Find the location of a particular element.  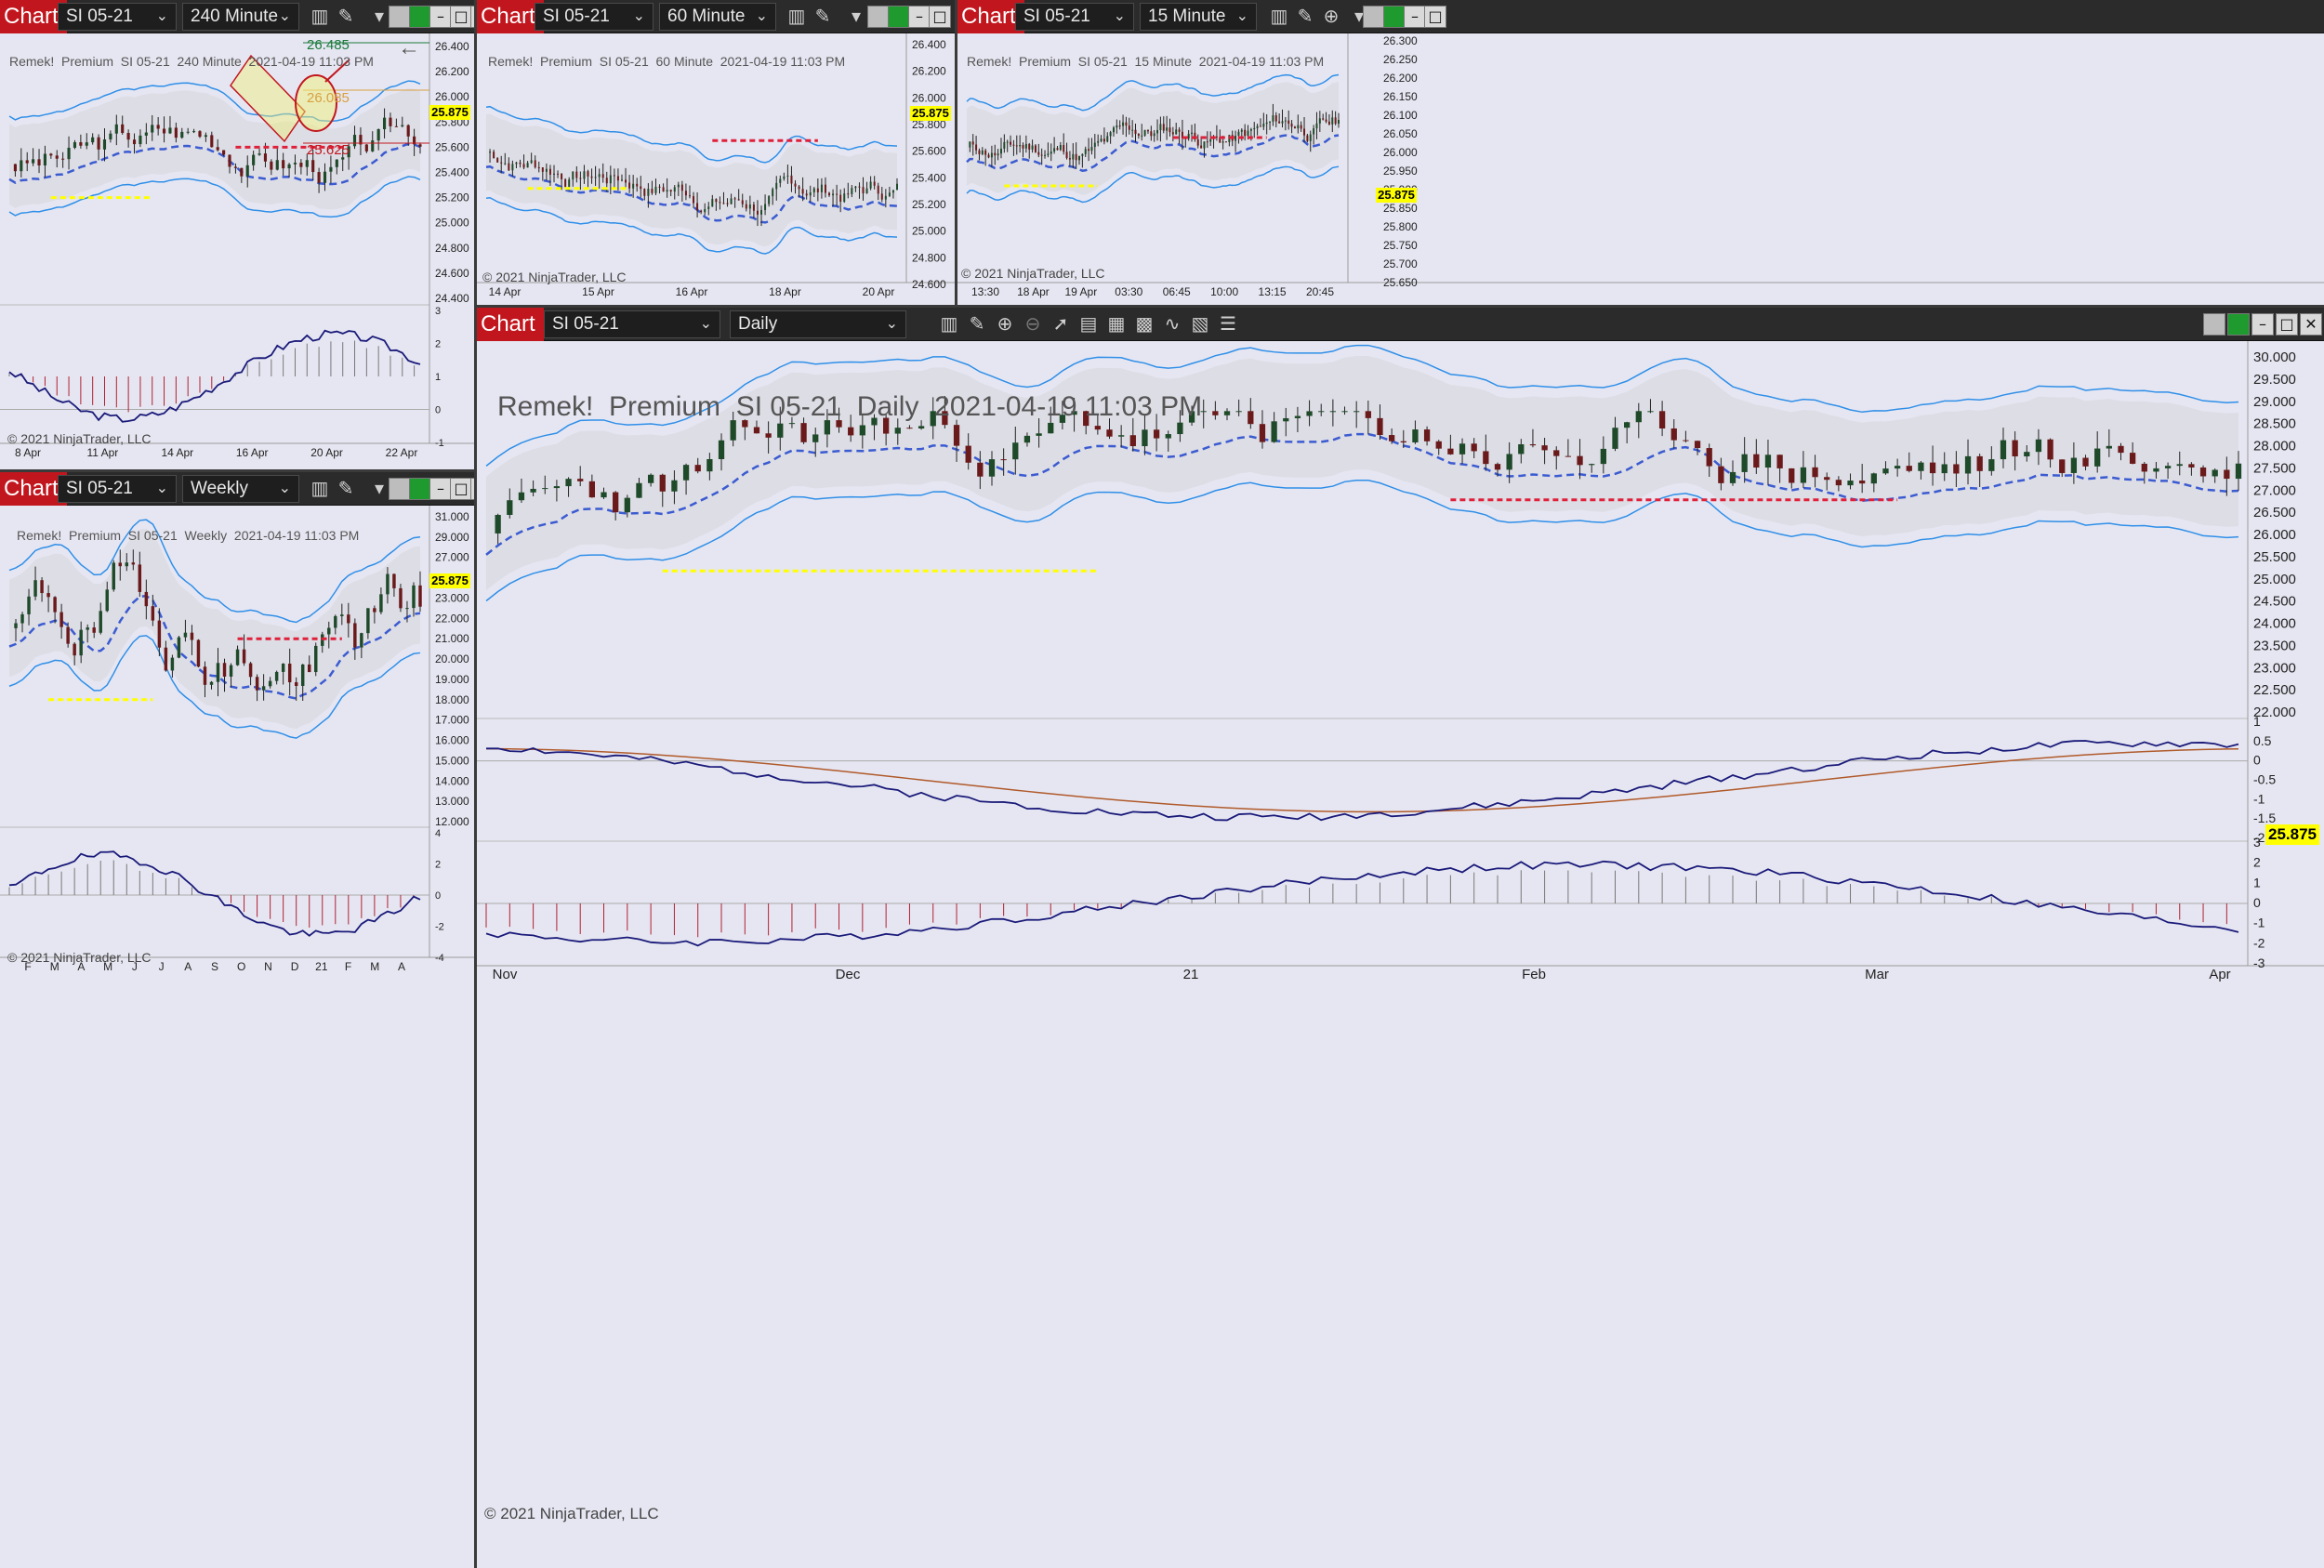

templates-icon: ▧ is located at coordinates (1200, 325).